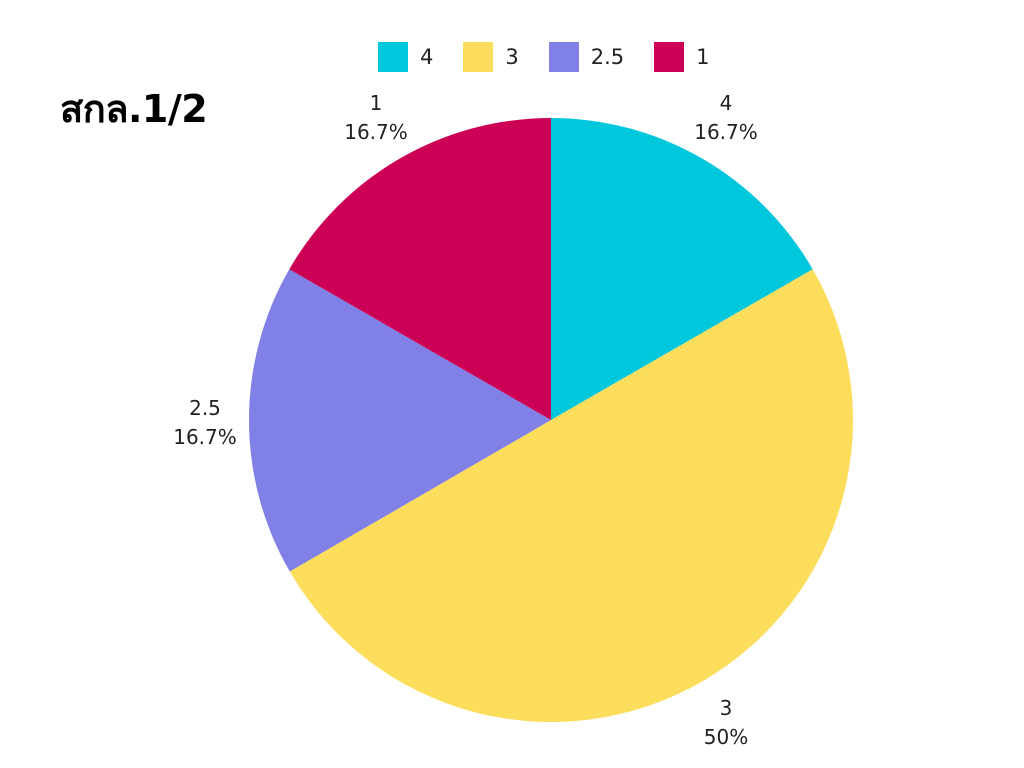 This screenshot has width=1024, height=768. Describe the element at coordinates (427, 57) in the screenshot. I see `legend-label: 4` at that location.